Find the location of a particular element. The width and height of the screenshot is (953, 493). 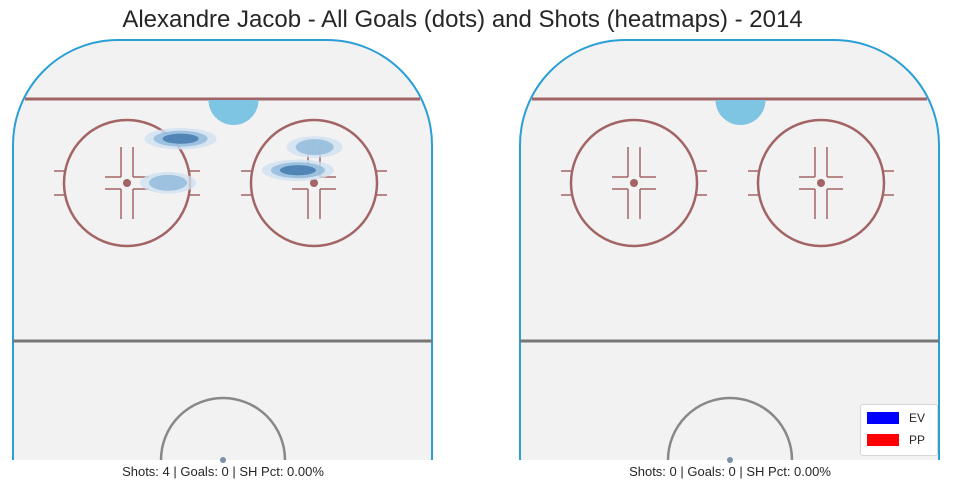

legend: EV PP is located at coordinates (899, 430).